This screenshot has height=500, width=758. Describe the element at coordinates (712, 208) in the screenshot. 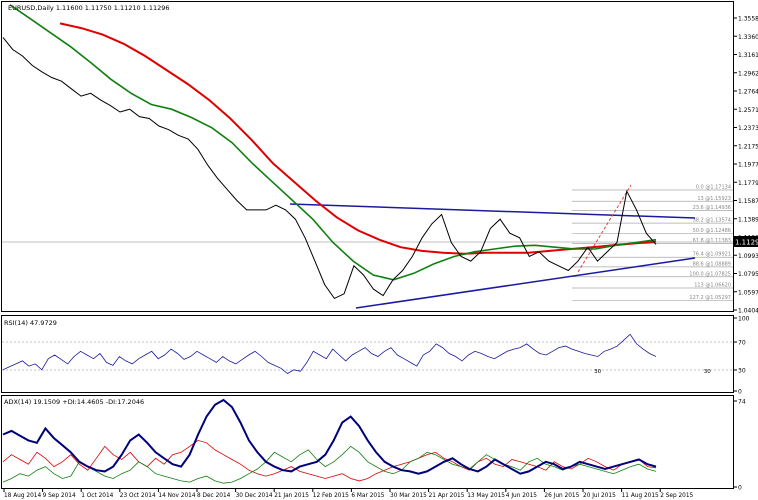

I see `fib-level-label: 23.6 @1.14936` at that location.